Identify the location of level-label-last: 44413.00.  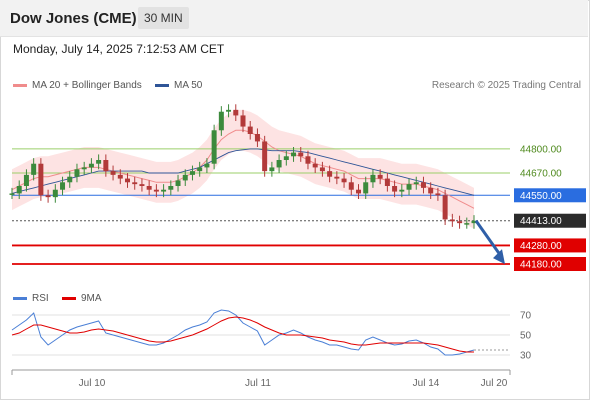
(541, 221).